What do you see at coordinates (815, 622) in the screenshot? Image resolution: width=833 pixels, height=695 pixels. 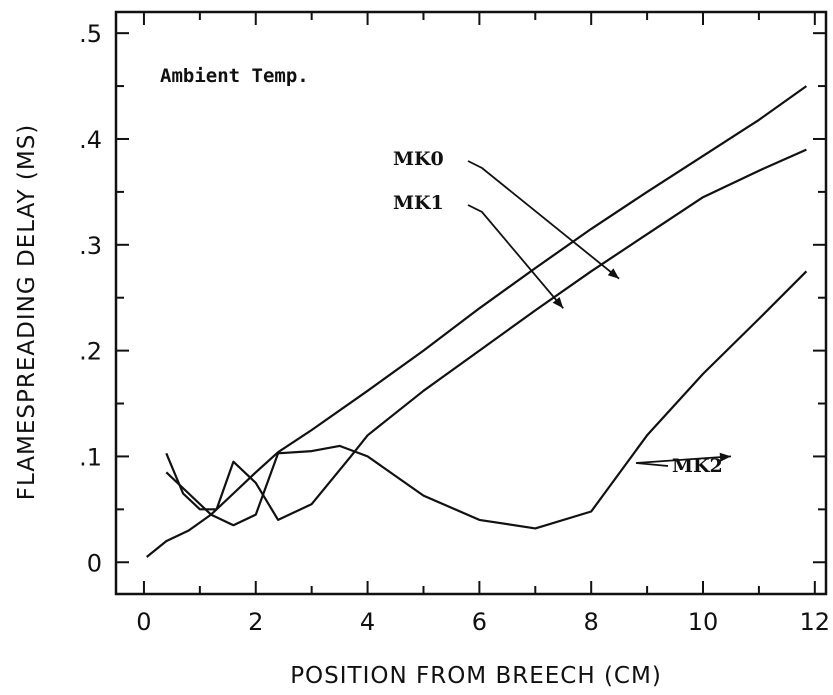 I see `x-tick-label: 12` at bounding box center [815, 622].